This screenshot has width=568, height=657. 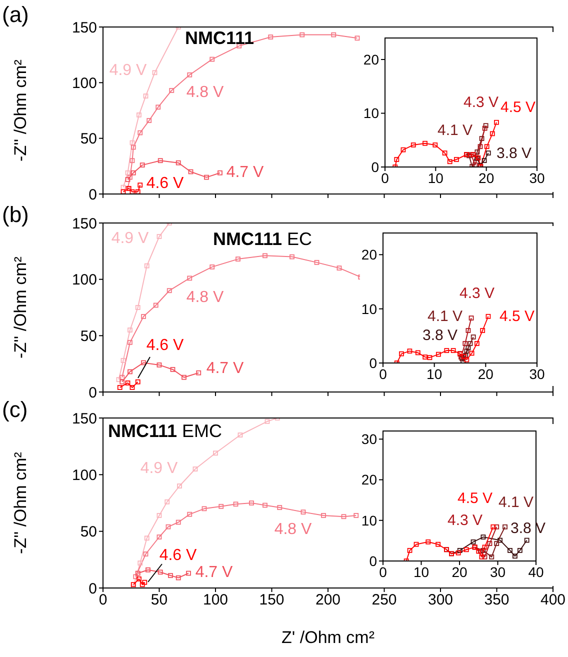 I want to click on x-tick-label: 50, so click(x=159, y=600).